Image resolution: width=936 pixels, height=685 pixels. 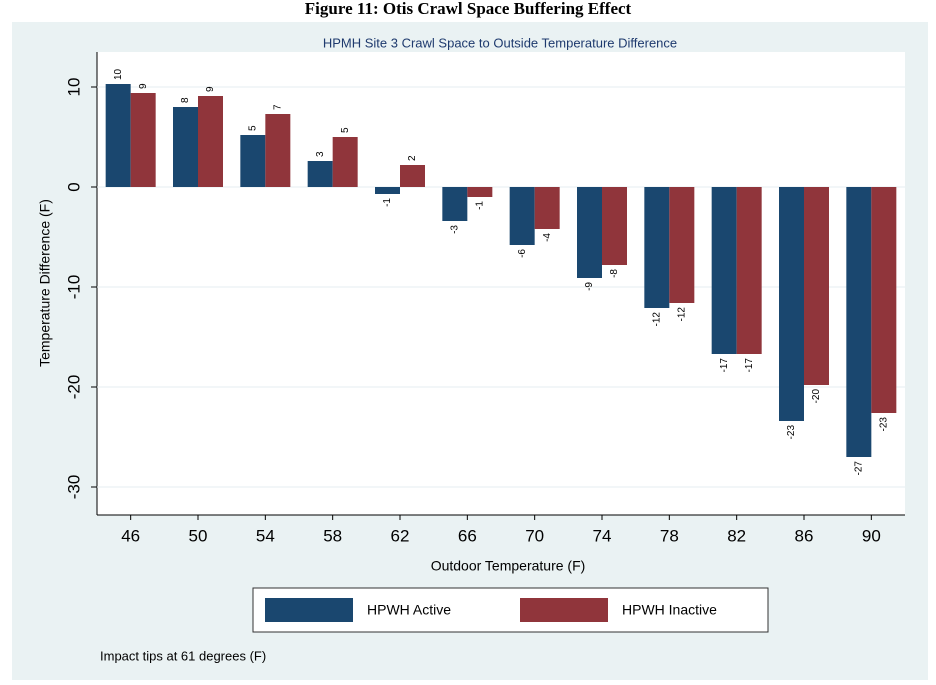 I want to click on value-label: -3, so click(x=454, y=229).